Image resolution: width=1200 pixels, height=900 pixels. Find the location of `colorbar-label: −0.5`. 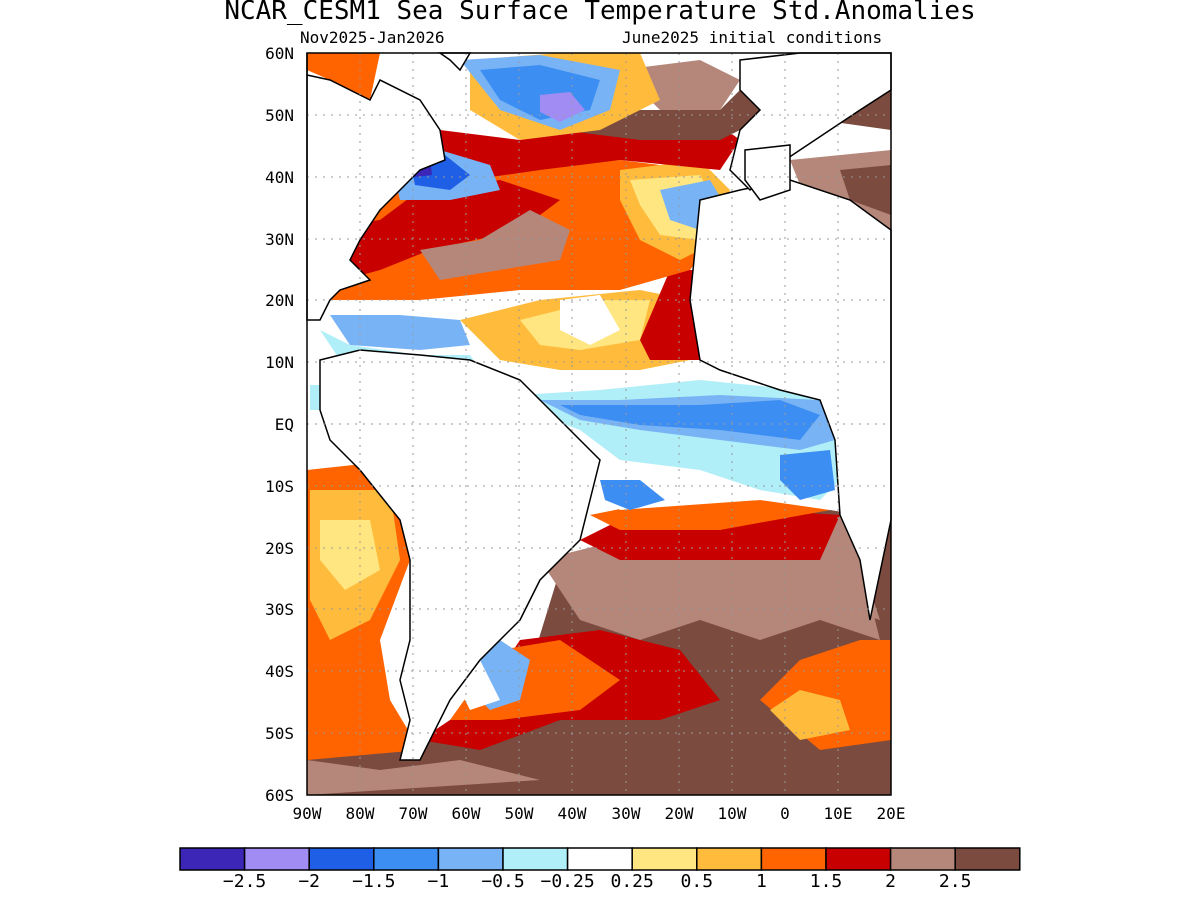

colorbar-label: −0.5 is located at coordinates (503, 881).